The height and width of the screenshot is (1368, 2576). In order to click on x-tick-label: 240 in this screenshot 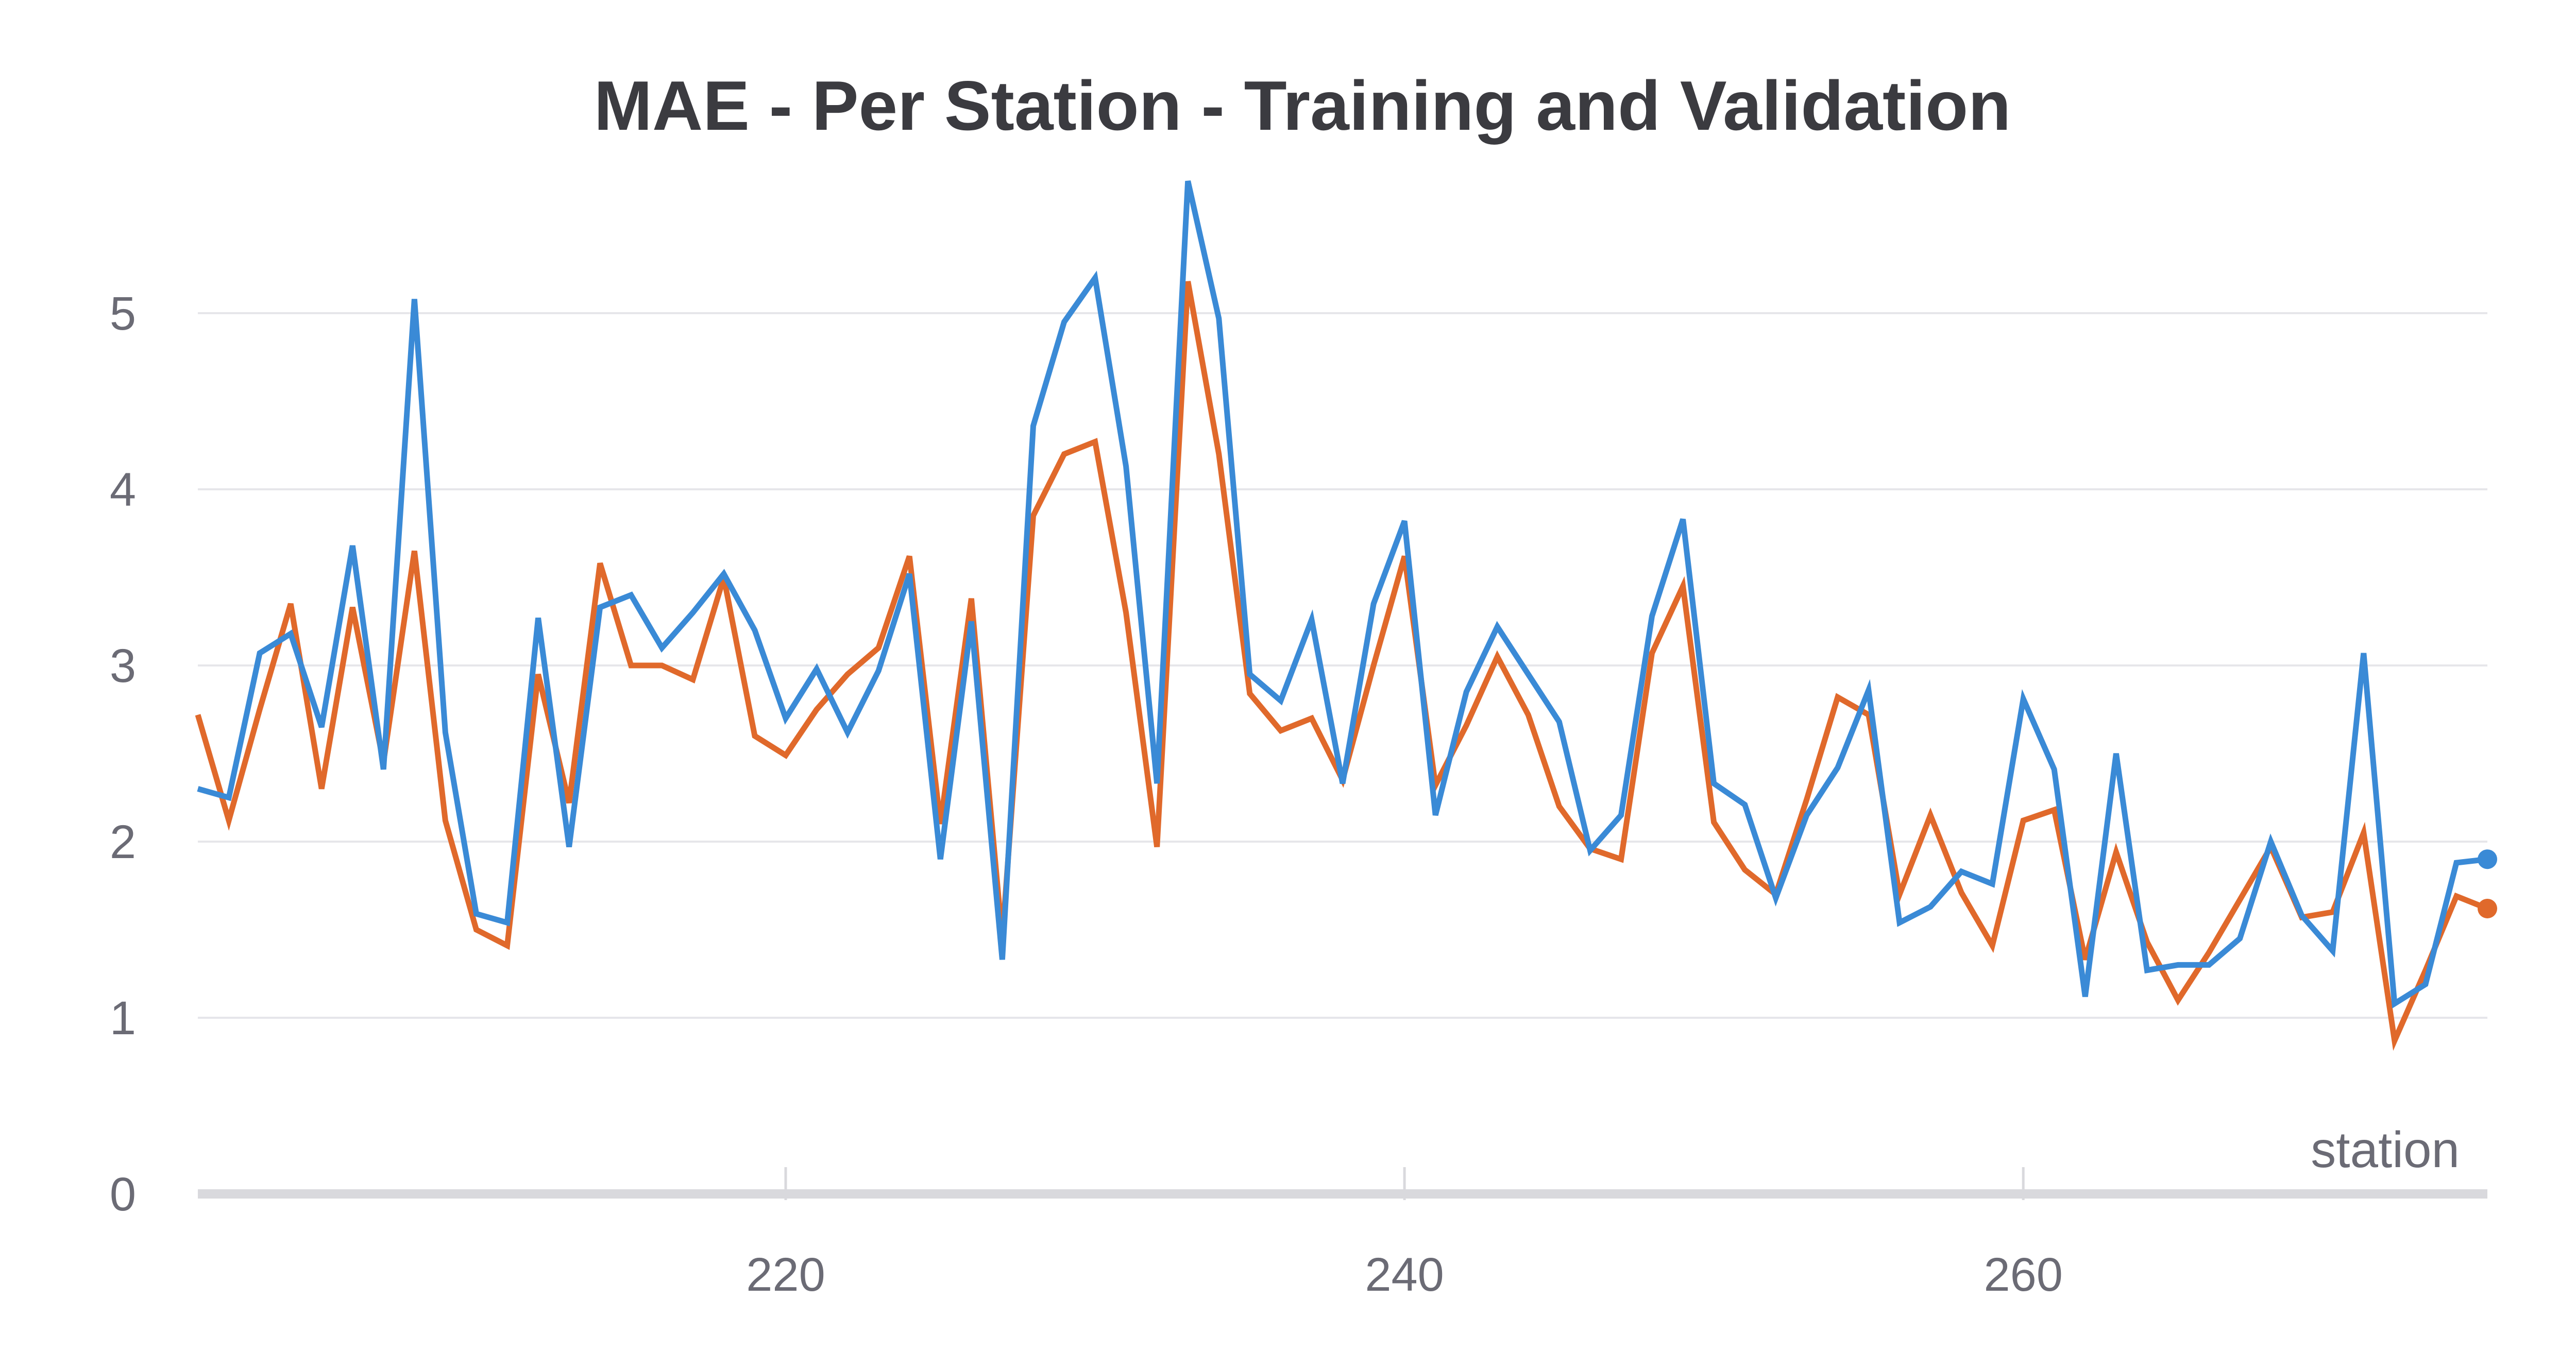, I will do `click(1404, 1275)`.